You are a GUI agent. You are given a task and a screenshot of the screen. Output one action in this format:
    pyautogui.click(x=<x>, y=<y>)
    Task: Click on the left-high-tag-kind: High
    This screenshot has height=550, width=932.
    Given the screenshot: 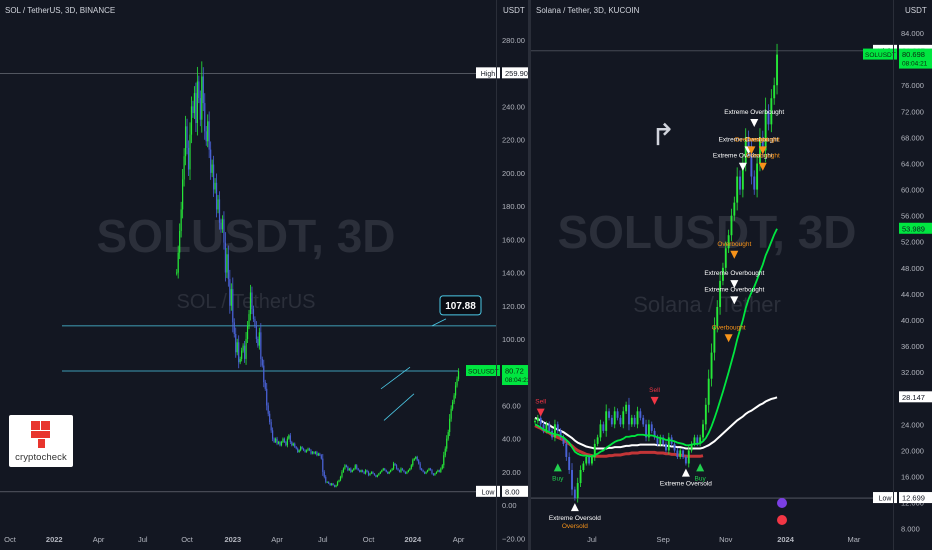 What is the action you would take?
    pyautogui.click(x=488, y=74)
    